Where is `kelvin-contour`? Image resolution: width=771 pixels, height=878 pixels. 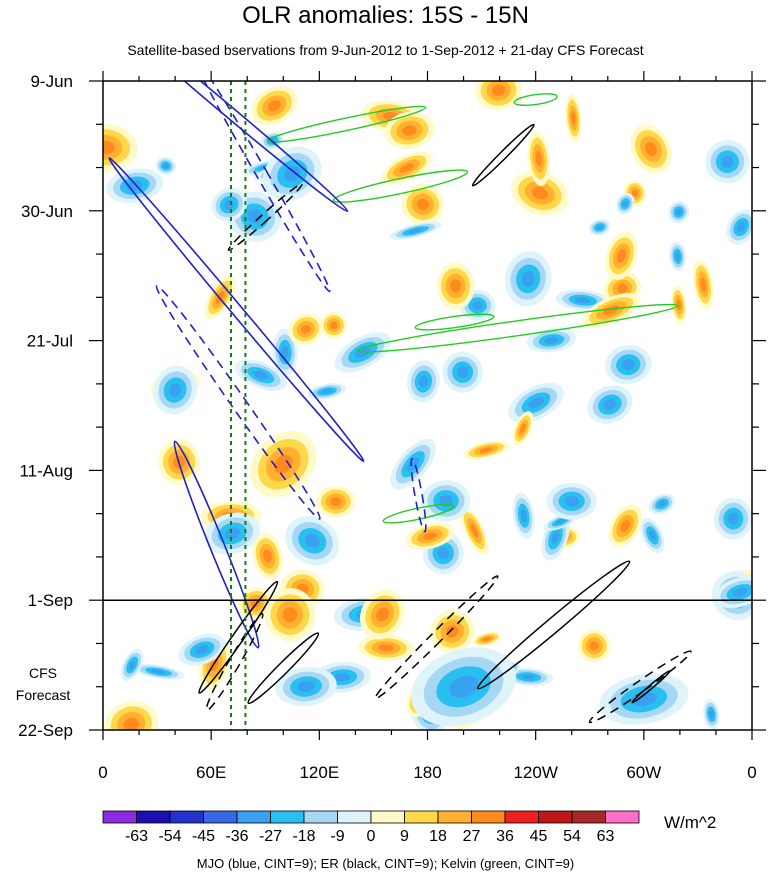 kelvin-contour is located at coordinates (346, 124).